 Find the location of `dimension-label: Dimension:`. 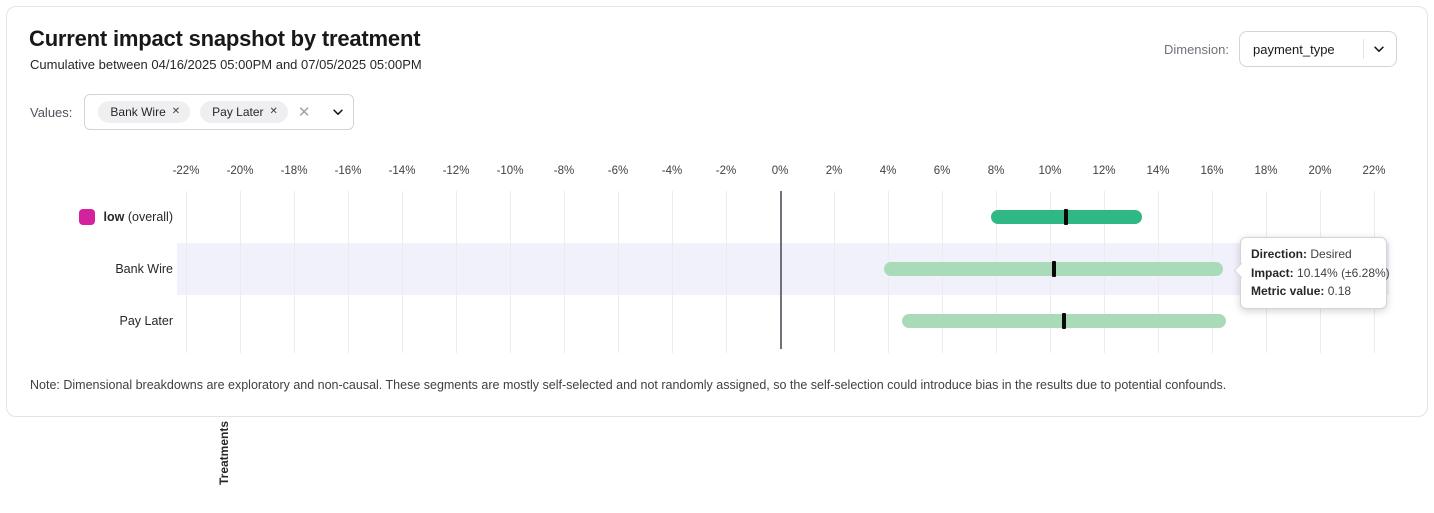

dimension-label: Dimension: is located at coordinates (1196, 49).